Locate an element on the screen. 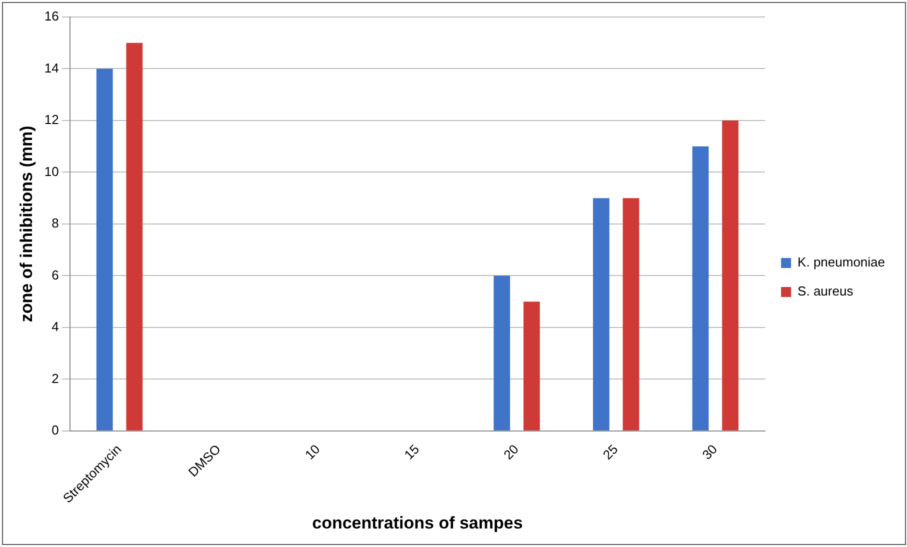 This screenshot has height=547, width=907. x-tick-label: 10 is located at coordinates (312, 451).